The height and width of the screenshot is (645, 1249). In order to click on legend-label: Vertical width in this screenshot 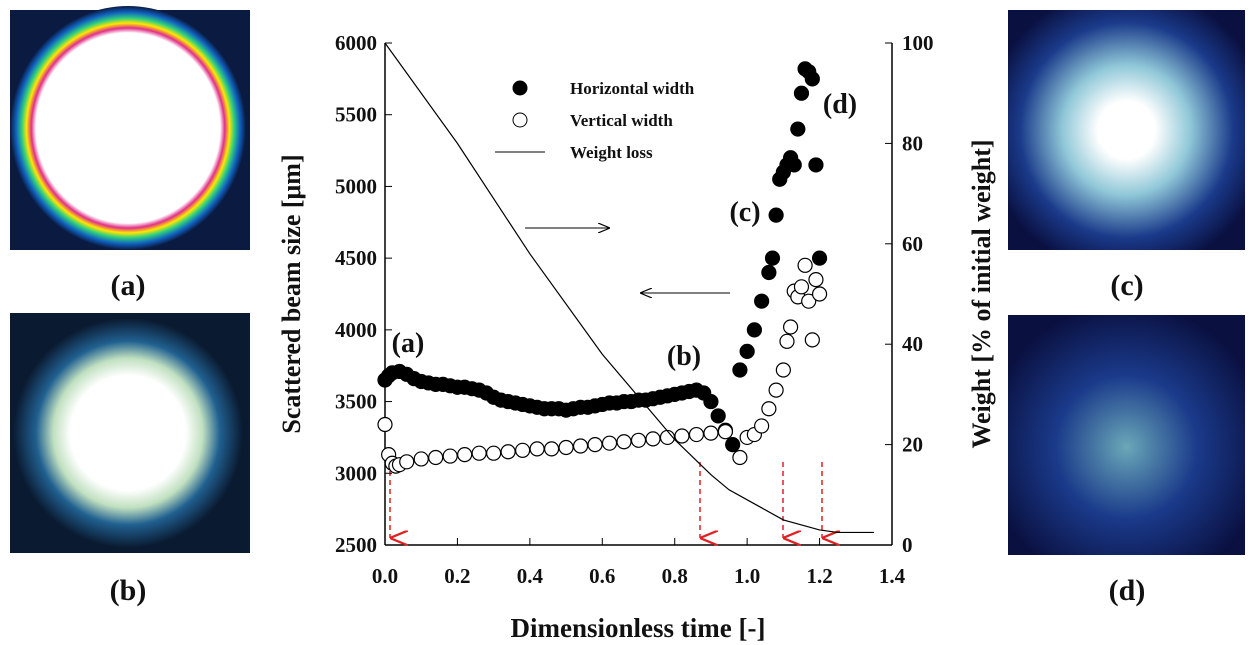, I will do `click(621, 120)`.